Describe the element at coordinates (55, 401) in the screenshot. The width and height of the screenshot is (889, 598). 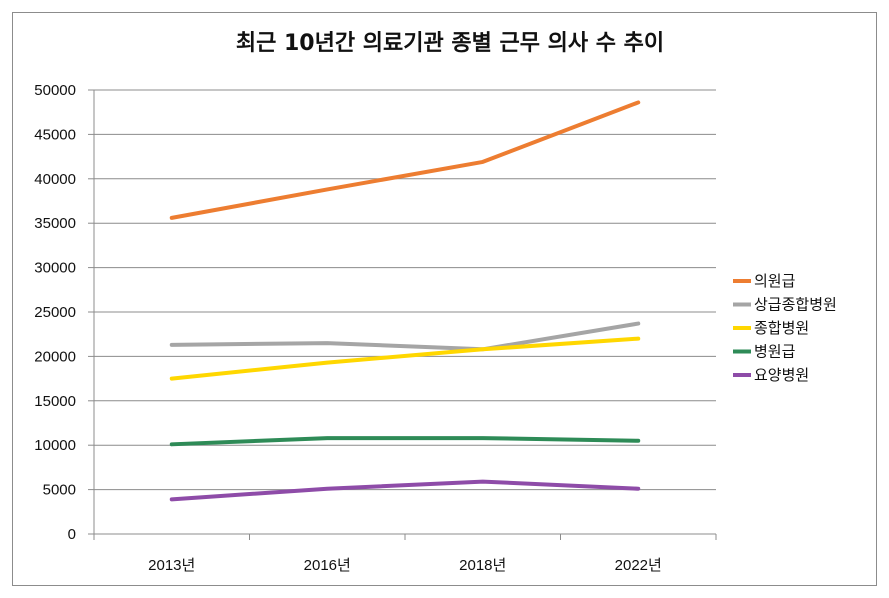
I see `y-tick-label: 15000` at that location.